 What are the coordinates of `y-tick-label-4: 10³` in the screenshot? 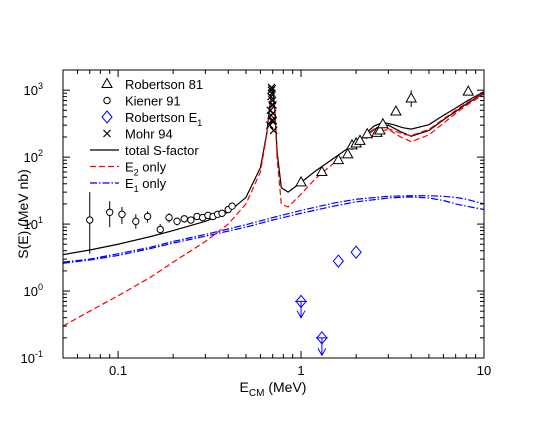 It's located at (33, 89).